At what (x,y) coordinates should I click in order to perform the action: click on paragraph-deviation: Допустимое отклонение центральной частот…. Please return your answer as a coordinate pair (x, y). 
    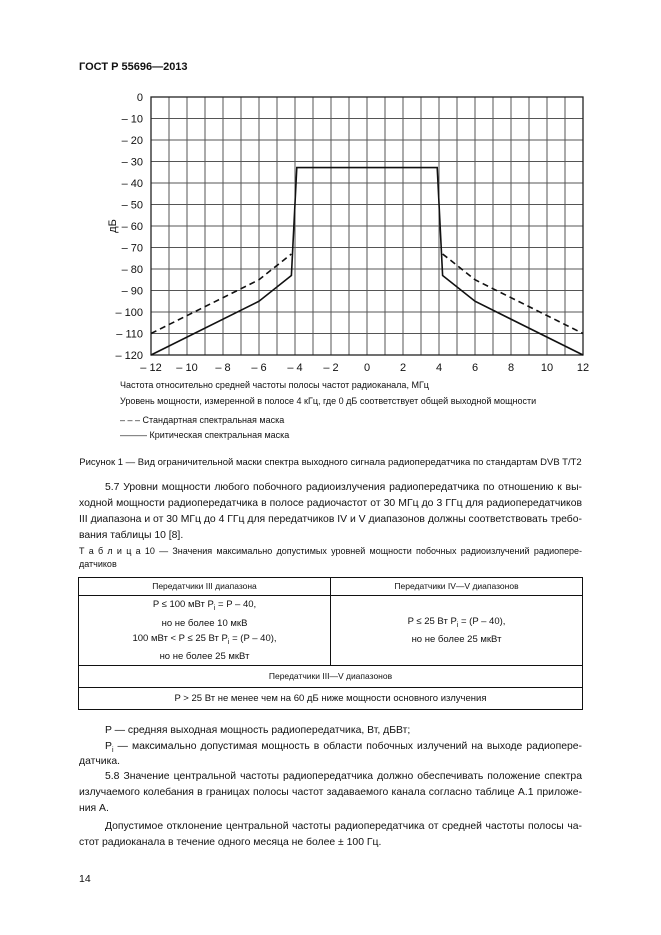
    Looking at the image, I should click on (330, 835).